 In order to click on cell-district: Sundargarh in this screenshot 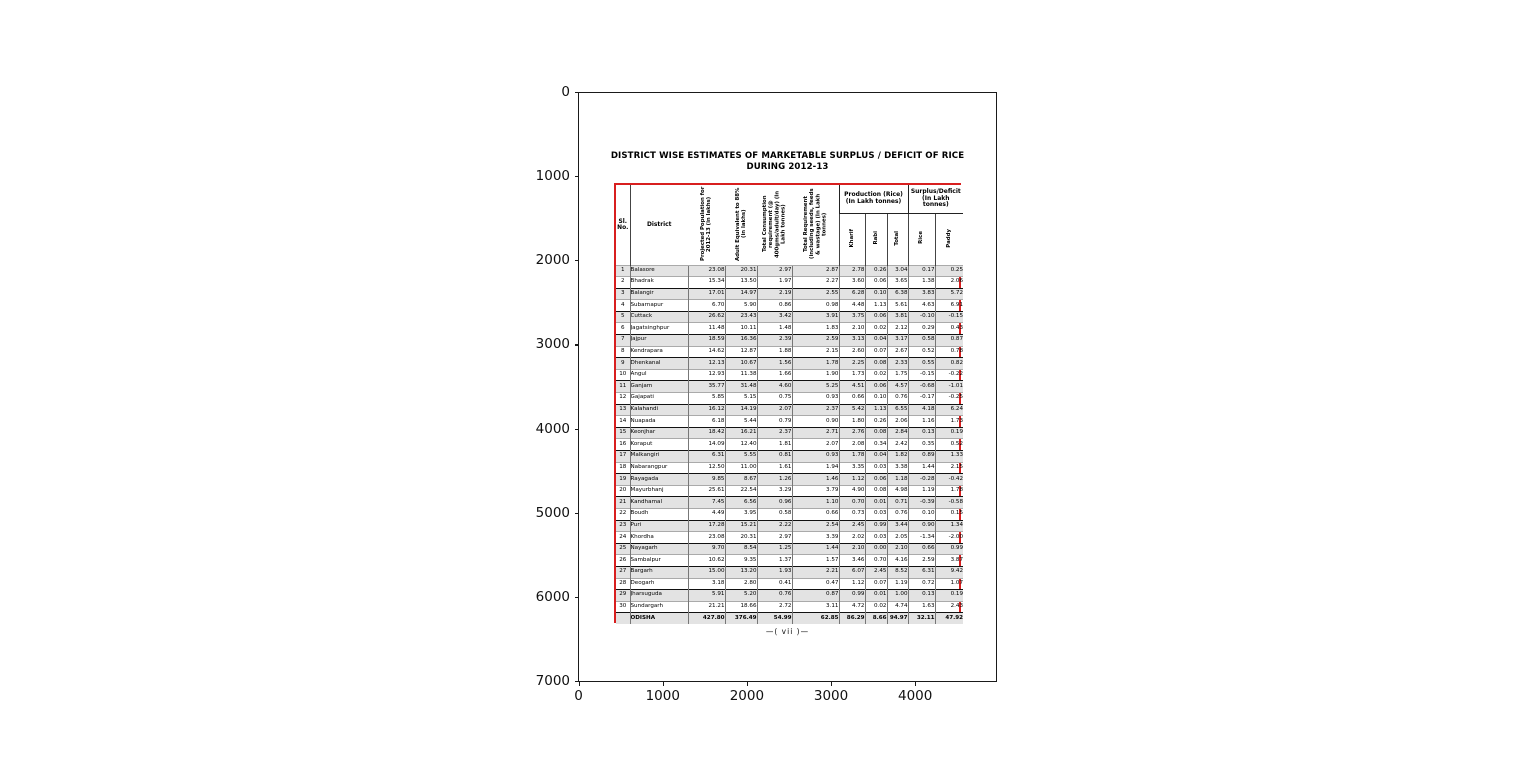, I will do `click(658, 606)`.